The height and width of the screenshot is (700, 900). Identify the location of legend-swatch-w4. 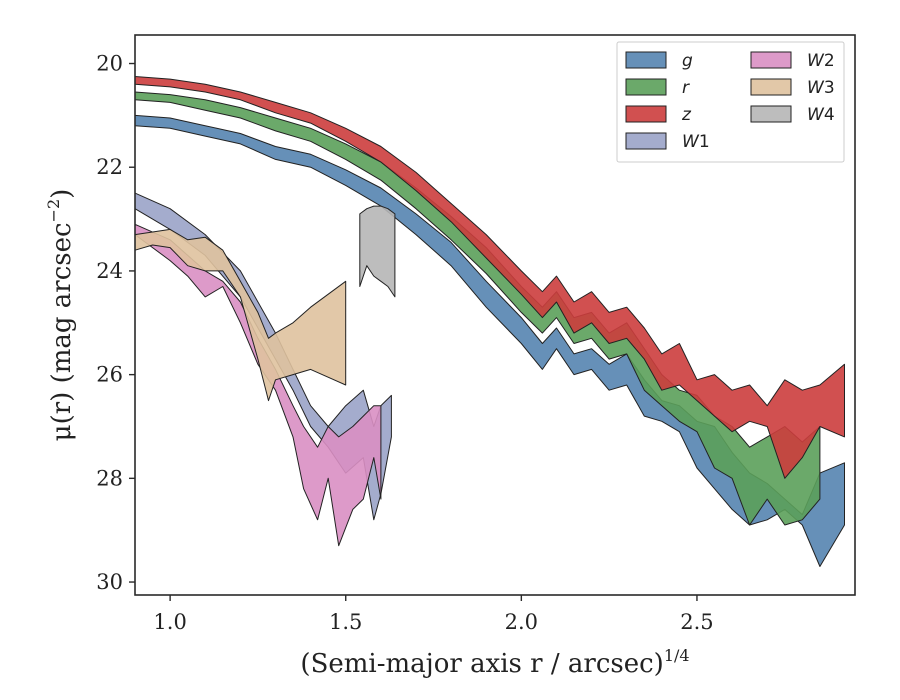
(771, 114).